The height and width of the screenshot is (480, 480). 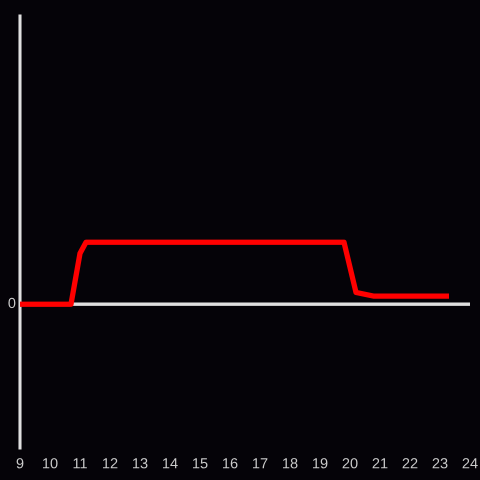 What do you see at coordinates (20, 463) in the screenshot?
I see `x-tick-label: 9` at bounding box center [20, 463].